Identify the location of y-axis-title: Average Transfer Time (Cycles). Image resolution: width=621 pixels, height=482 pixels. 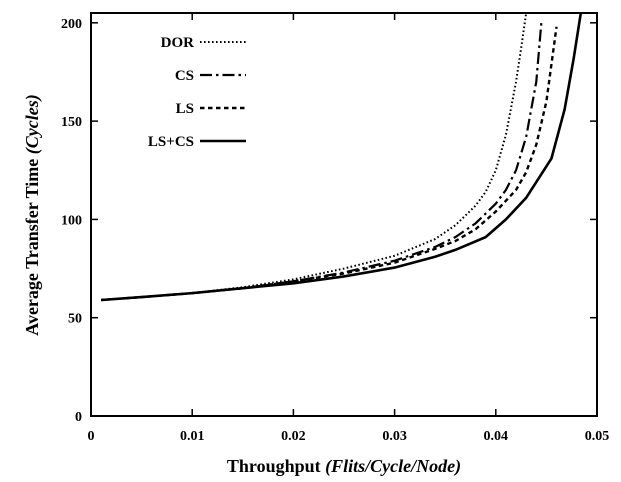
(32, 214).